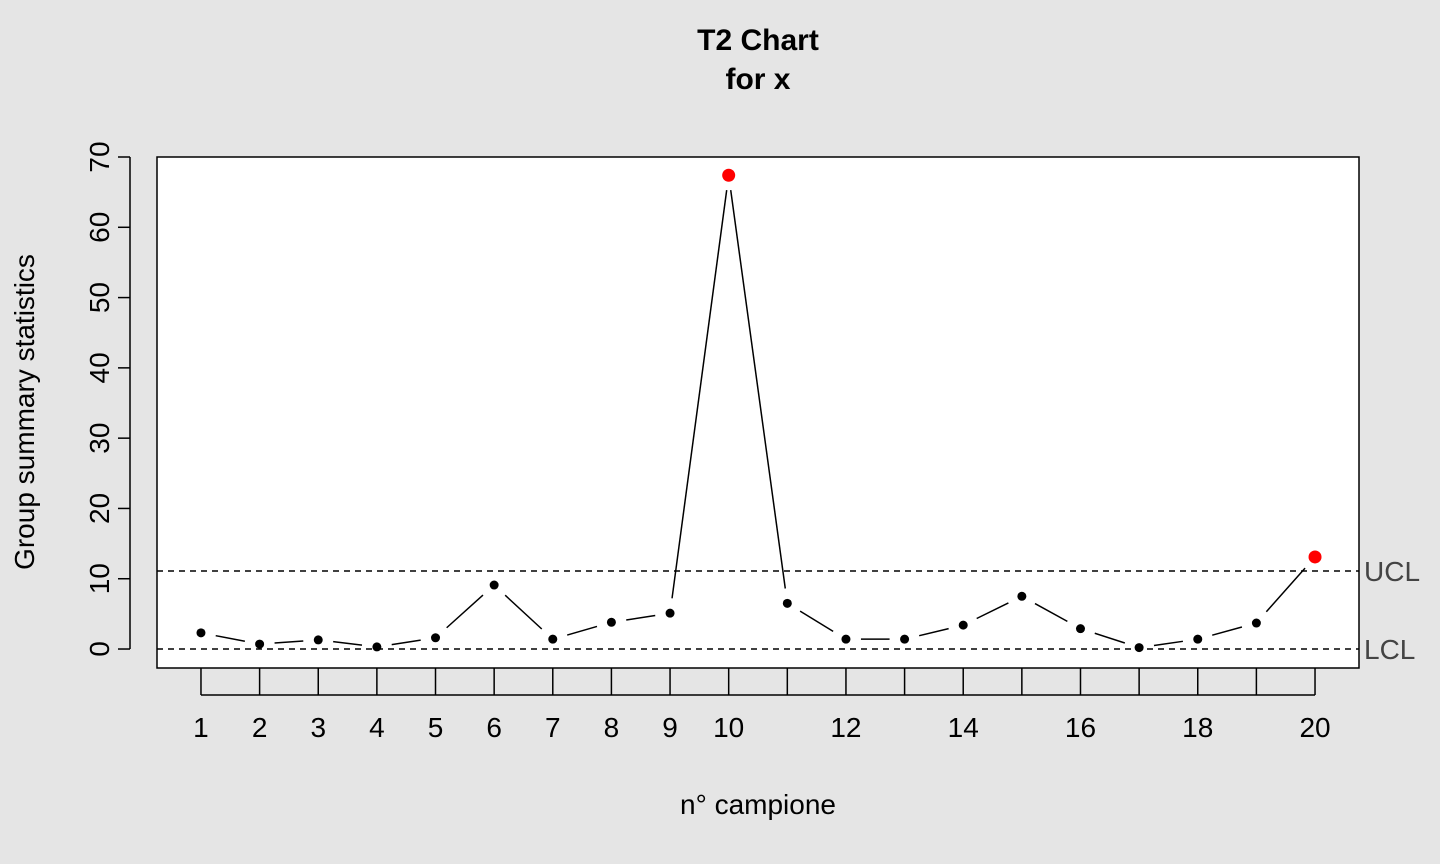  Describe the element at coordinates (99, 367) in the screenshot. I see `y-tick-label: 40` at that location.